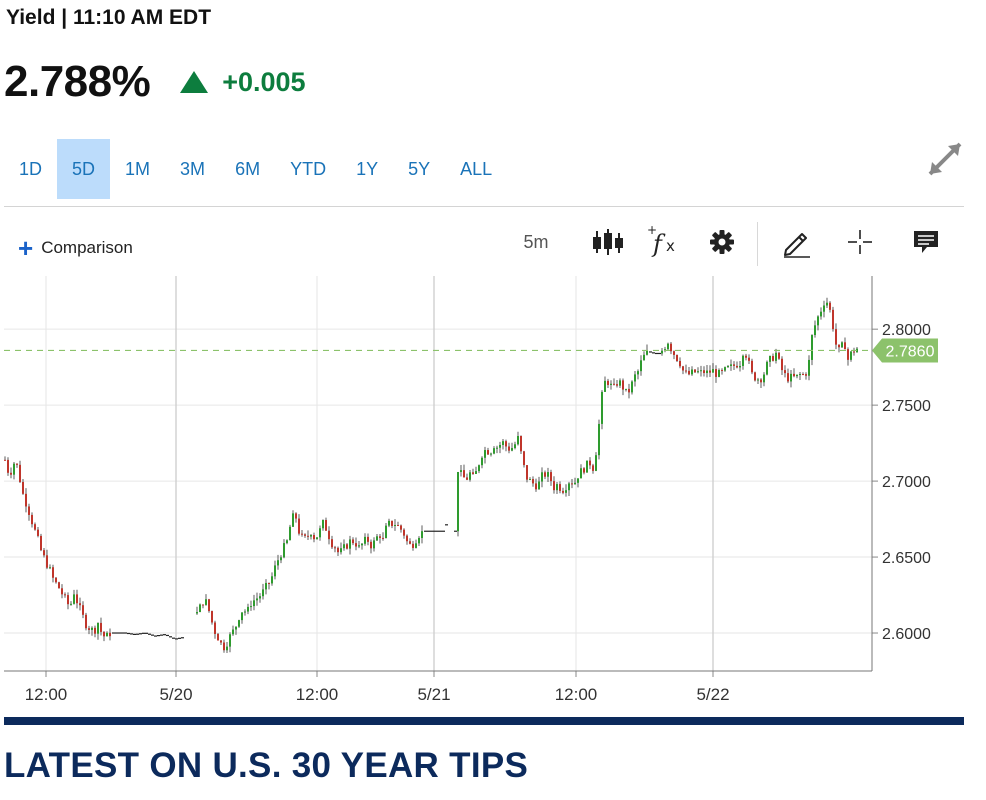  I want to click on interval-selector: 5m, so click(536, 241).